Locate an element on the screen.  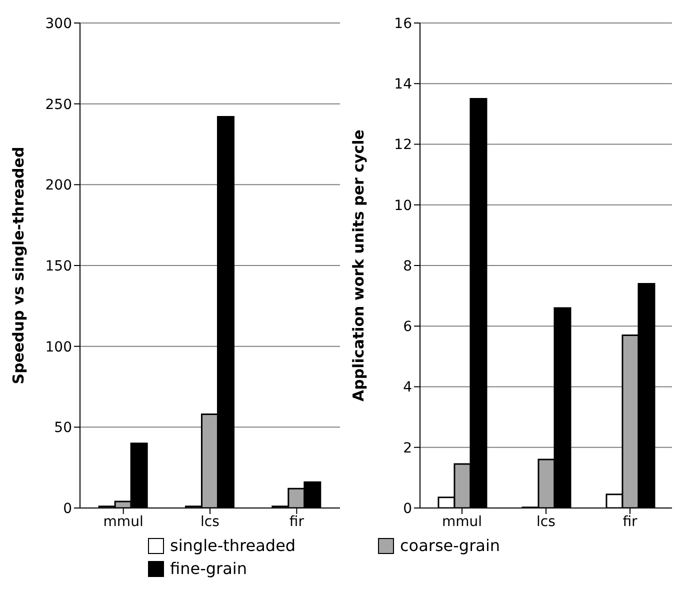
y-tick-label: 300 is located at coordinates (58, 24).